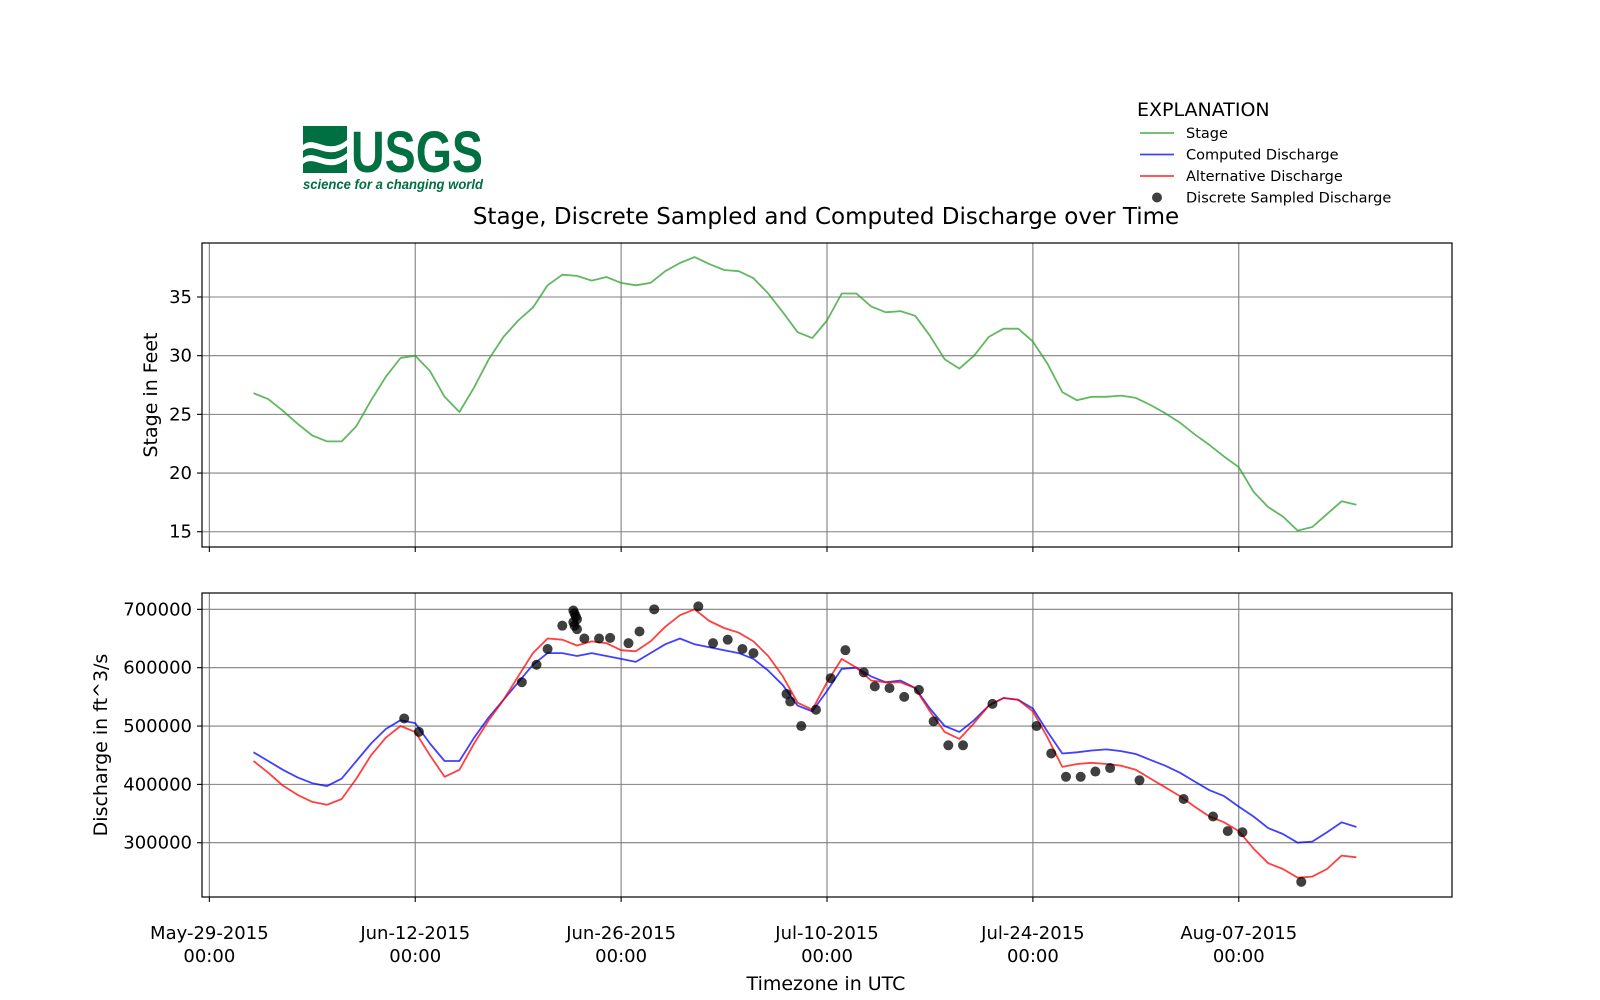  What do you see at coordinates (414, 933) in the screenshot?
I see `x-tick-label-date: Jun-12-2015` at bounding box center [414, 933].